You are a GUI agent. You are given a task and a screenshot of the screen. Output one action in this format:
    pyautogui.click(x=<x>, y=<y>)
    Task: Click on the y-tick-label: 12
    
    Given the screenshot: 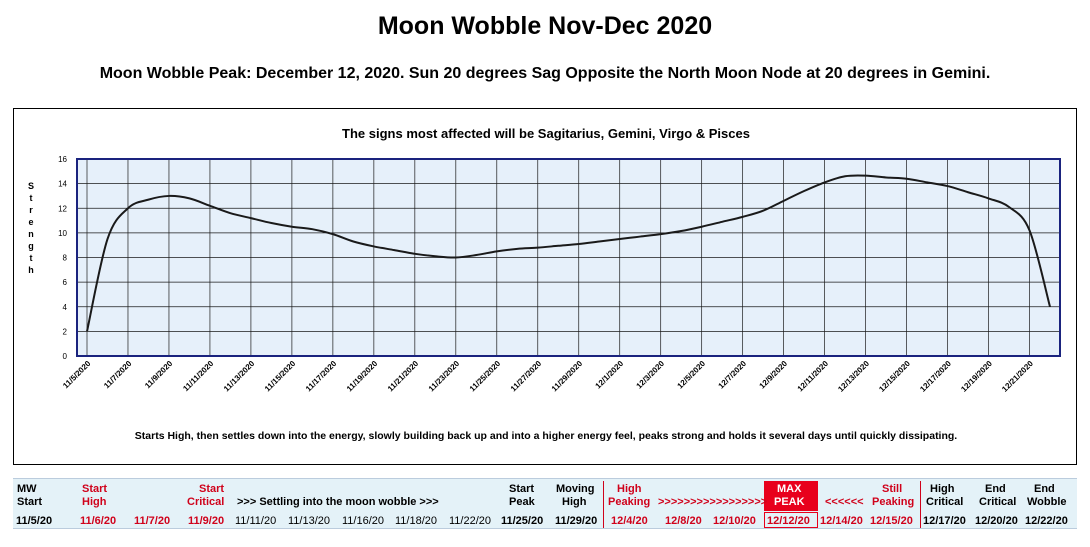 What is the action you would take?
    pyautogui.click(x=62, y=208)
    